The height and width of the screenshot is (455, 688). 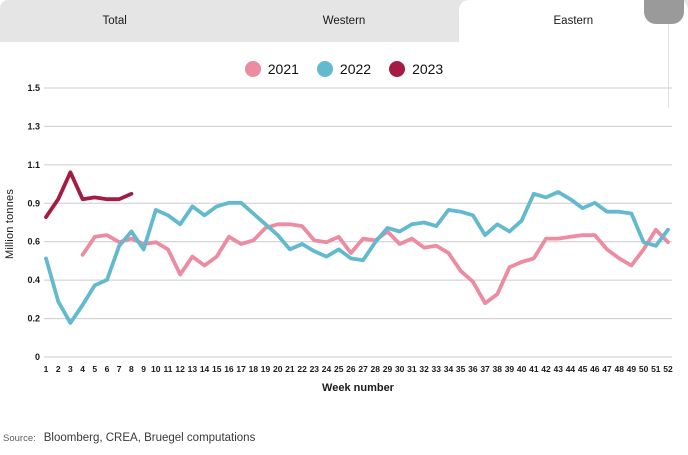 I want to click on x-tick-label: 51, so click(x=656, y=369).